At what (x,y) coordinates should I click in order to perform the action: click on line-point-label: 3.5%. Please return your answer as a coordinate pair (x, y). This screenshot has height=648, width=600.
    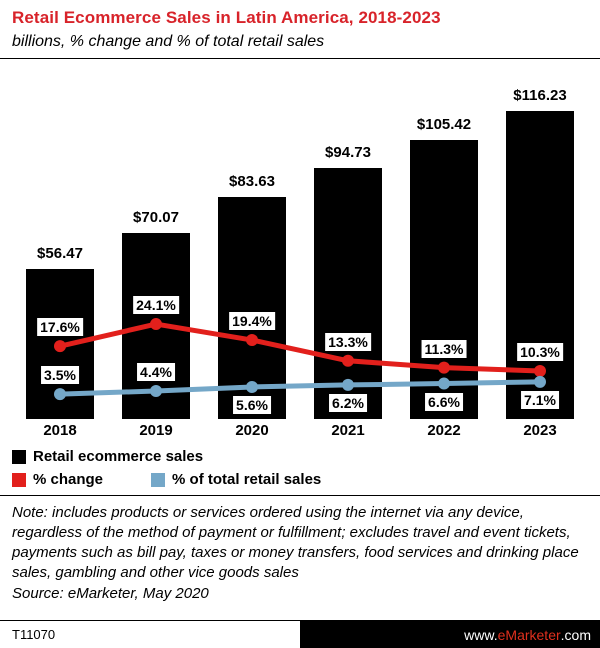
    Looking at the image, I should click on (60, 375).